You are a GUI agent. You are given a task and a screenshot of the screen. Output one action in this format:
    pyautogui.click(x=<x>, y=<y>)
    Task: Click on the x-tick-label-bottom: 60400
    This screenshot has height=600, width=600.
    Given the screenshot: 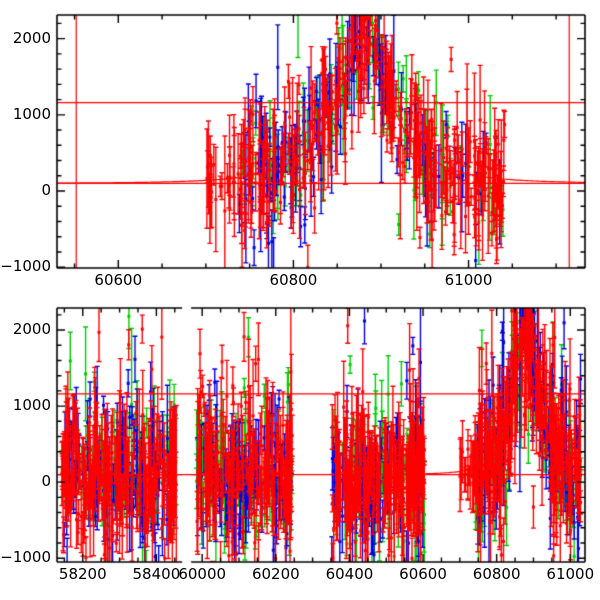 What is the action you would take?
    pyautogui.click(x=349, y=574)
    